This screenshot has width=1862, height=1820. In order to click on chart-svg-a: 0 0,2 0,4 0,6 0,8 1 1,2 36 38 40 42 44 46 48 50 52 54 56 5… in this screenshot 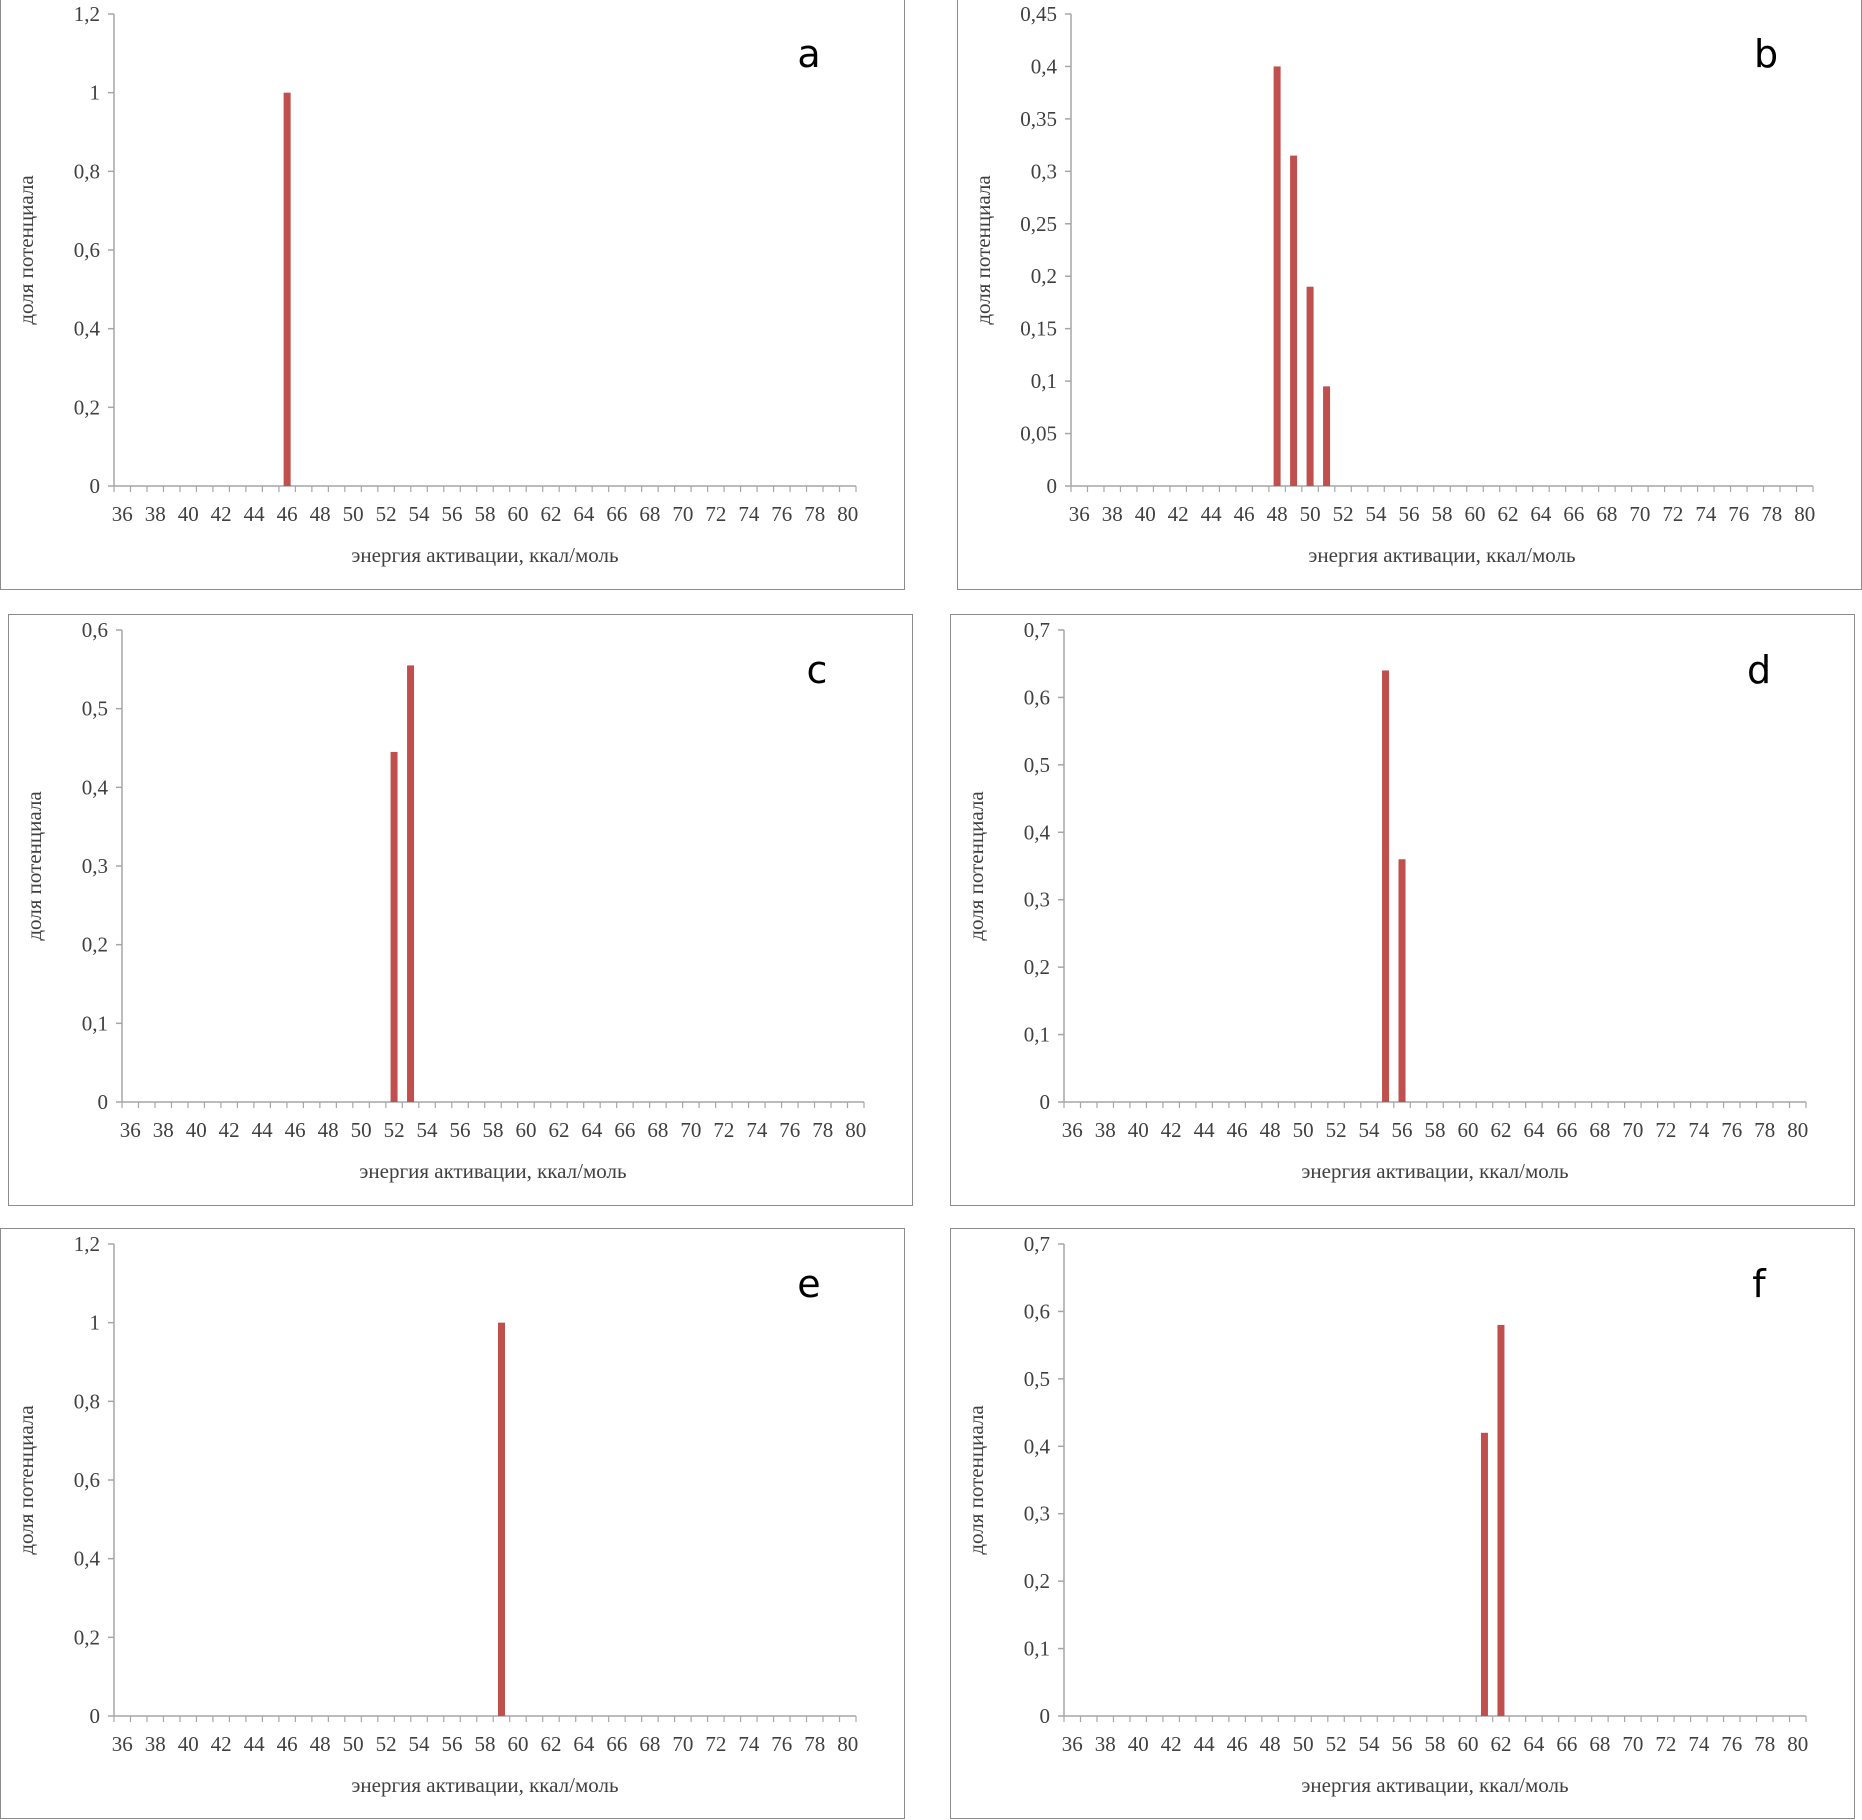, I will do `click(436, 284)`.